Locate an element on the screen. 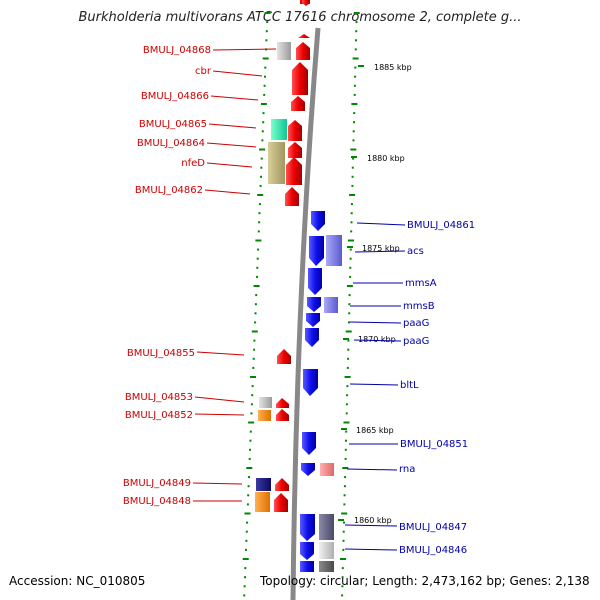 This screenshot has width=600, height=600. gene-label: mmsB is located at coordinates (419, 306).